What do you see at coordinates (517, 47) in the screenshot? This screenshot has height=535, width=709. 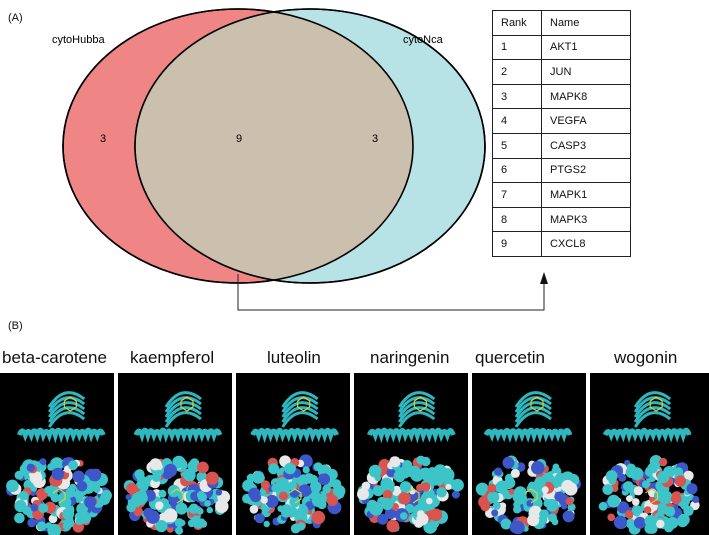 I see `rank-cell: 1` at bounding box center [517, 47].